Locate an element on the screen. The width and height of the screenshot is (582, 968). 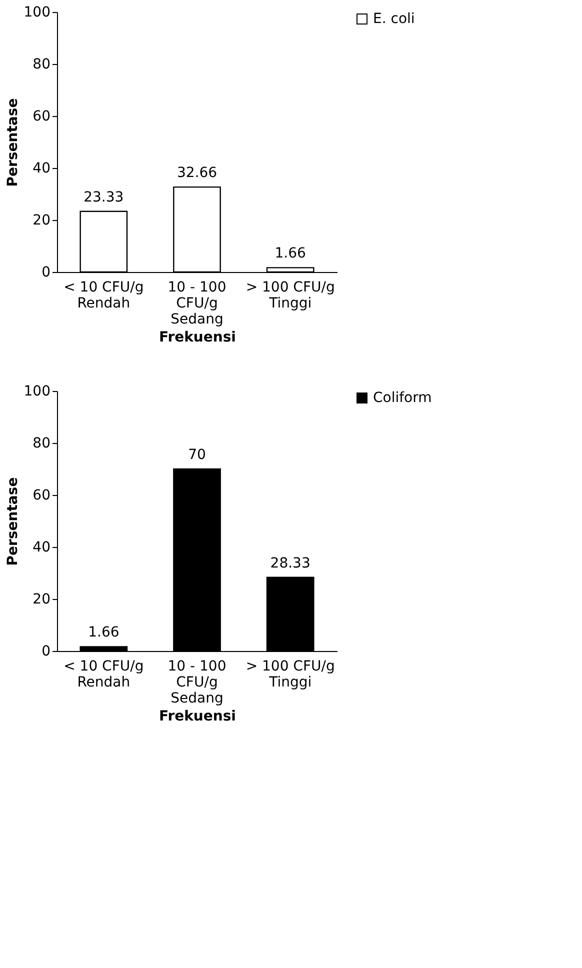
data-label: 23.33 is located at coordinates (104, 197).